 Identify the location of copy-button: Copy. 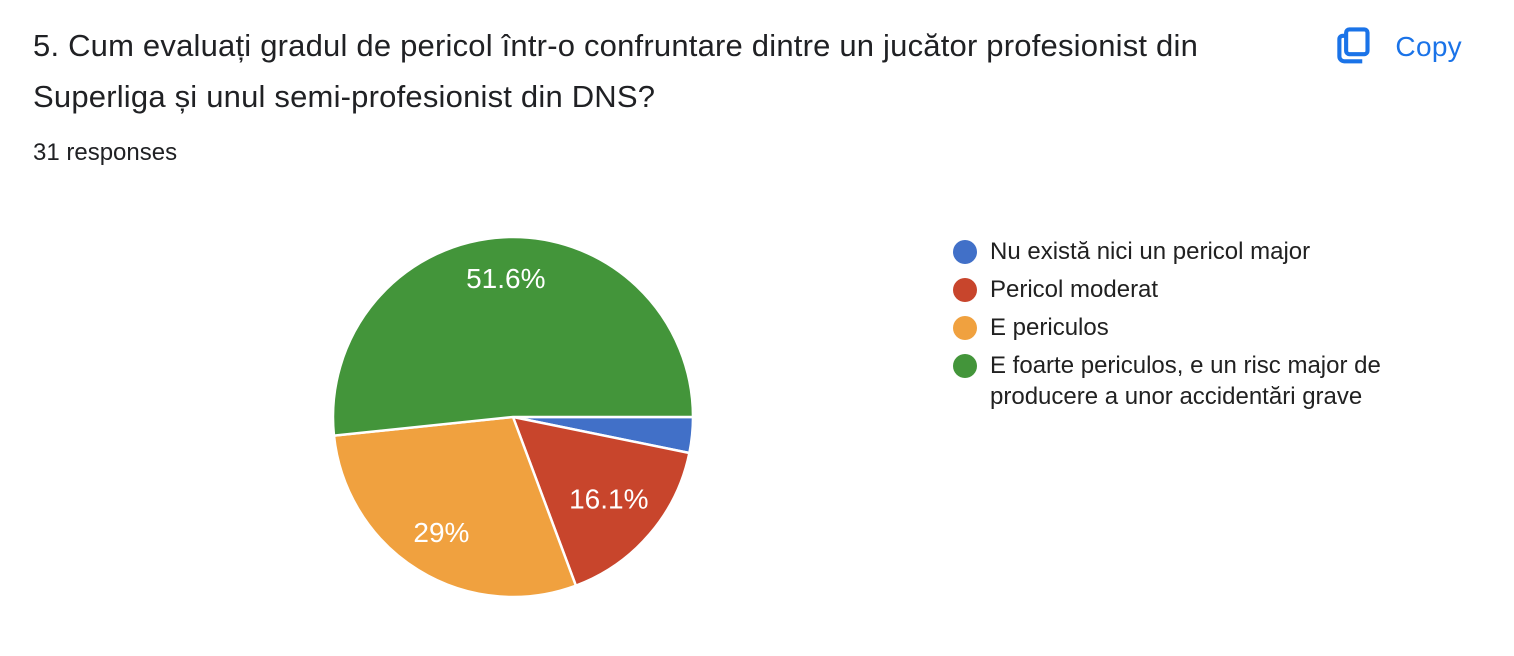
(1396, 47).